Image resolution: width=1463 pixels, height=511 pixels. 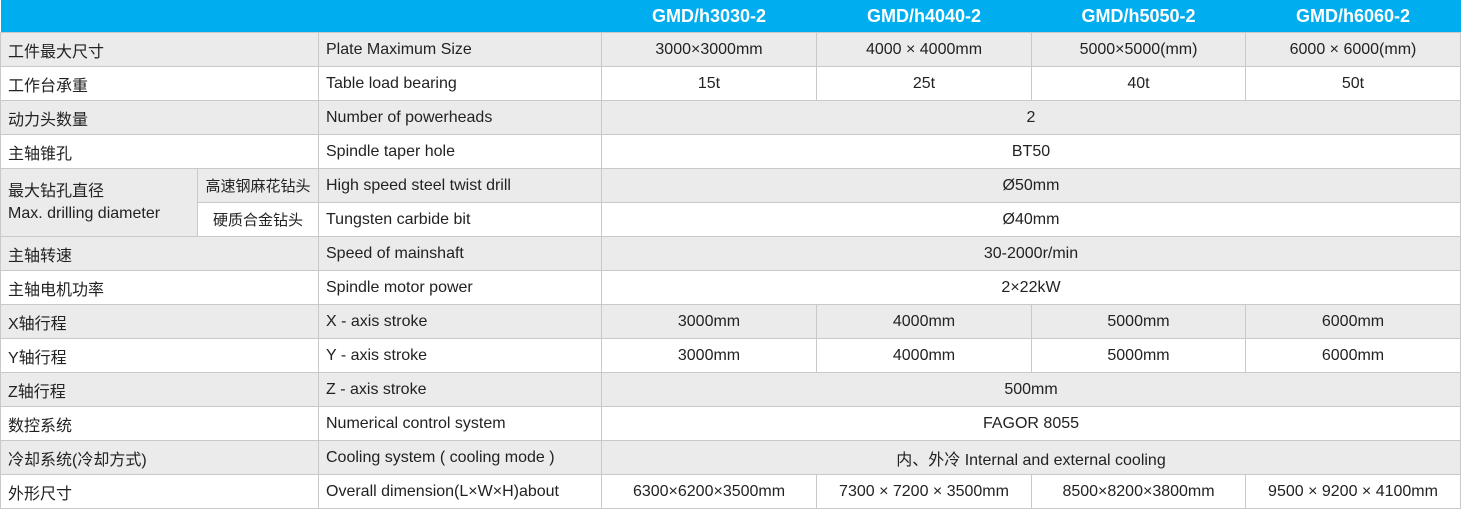 What do you see at coordinates (709, 83) in the screenshot?
I see `value-cell: 15t` at bounding box center [709, 83].